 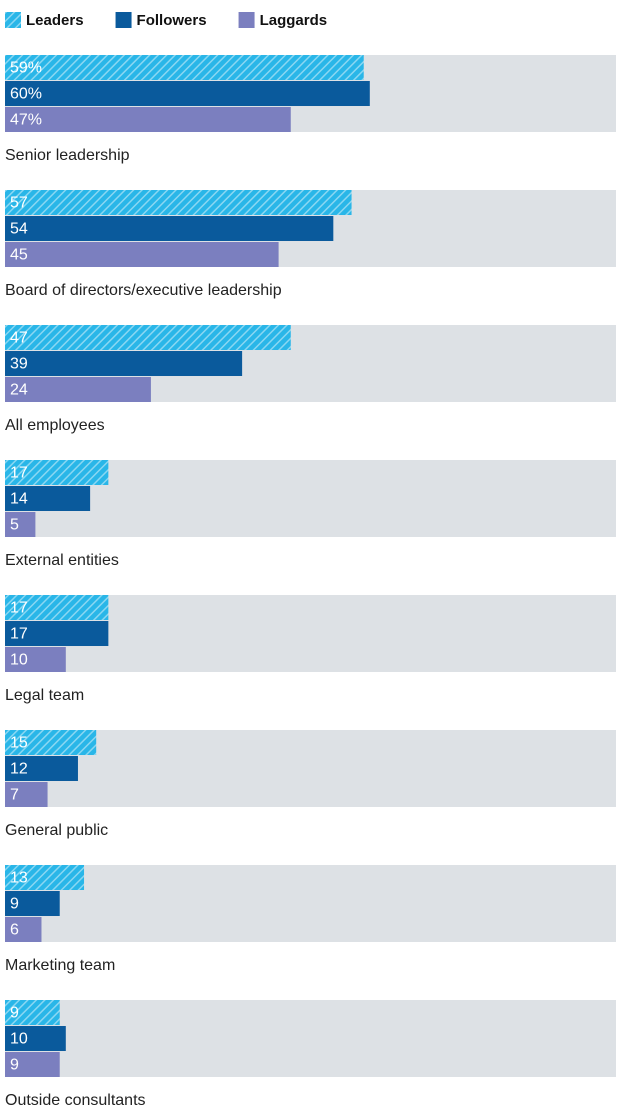 What do you see at coordinates (19, 338) in the screenshot?
I see `value-label: 47` at bounding box center [19, 338].